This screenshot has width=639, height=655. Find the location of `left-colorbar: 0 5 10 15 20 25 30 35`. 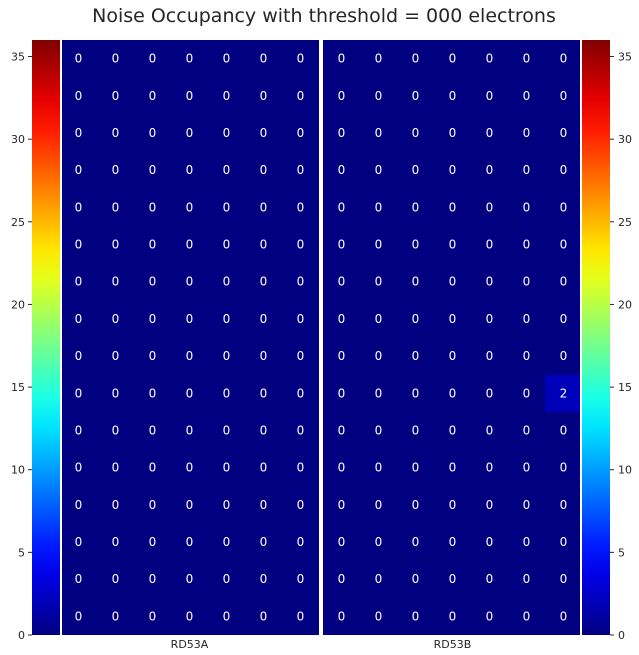

left-colorbar: 0 5 10 15 20 25 30 35 is located at coordinates (35, 341).